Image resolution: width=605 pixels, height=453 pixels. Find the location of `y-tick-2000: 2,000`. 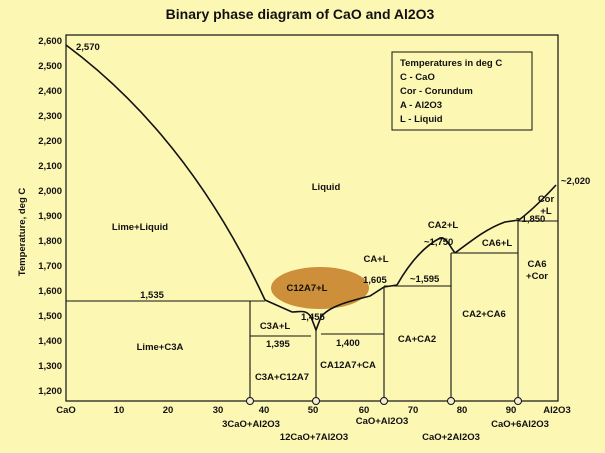

y-tick-2000: 2,000 is located at coordinates (50, 191).